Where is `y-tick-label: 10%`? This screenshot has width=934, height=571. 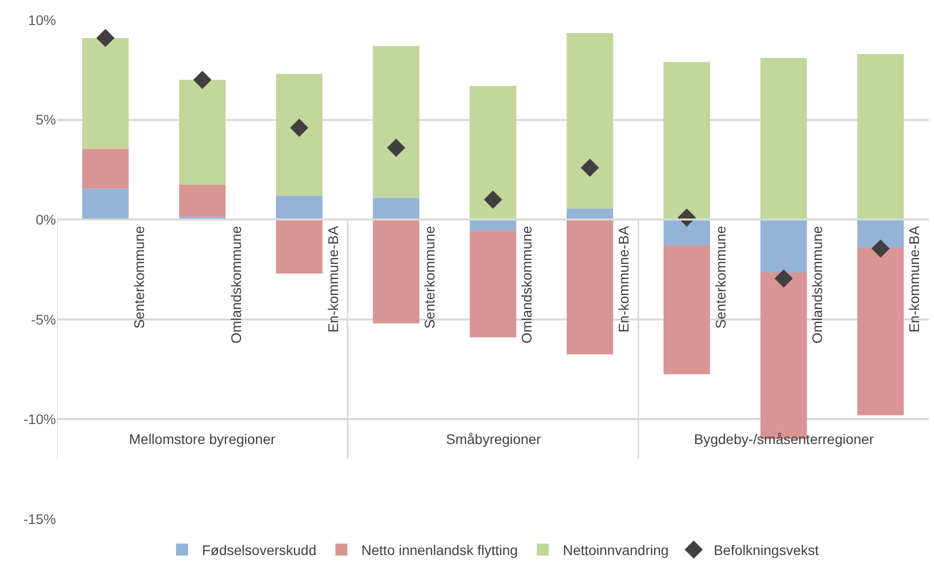
y-tick-label: 10% is located at coordinates (42, 20).